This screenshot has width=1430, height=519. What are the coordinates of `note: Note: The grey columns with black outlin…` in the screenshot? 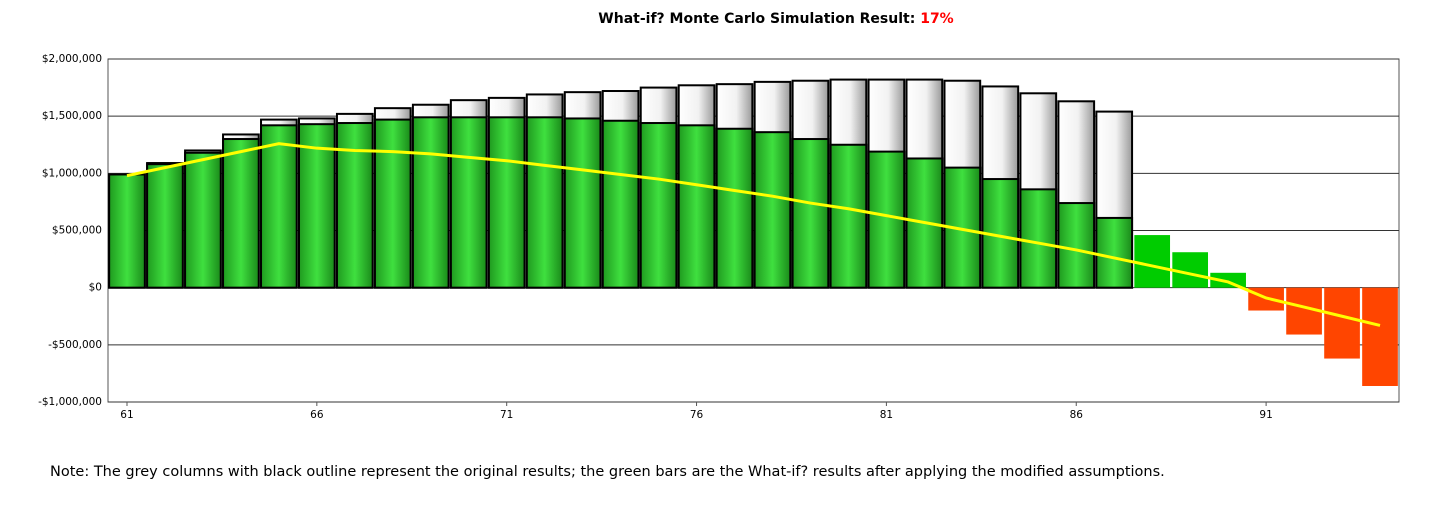 It's located at (607, 472).